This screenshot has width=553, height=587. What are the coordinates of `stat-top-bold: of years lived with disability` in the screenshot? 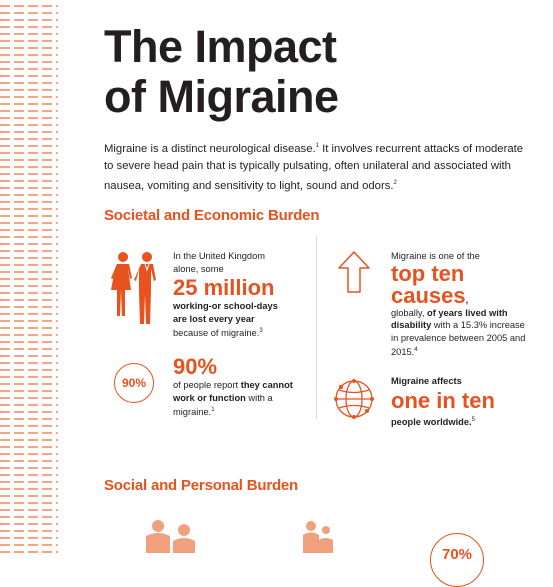 It's located at (449, 319).